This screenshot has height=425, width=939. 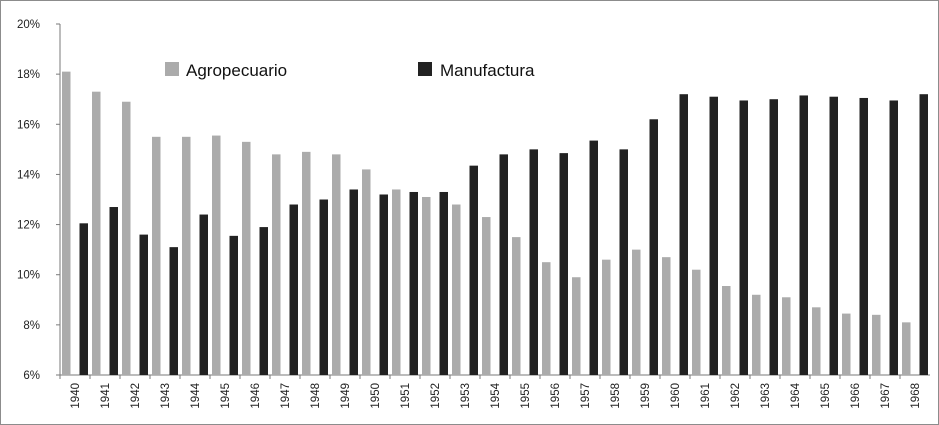 I want to click on x-tick-label: 1944, so click(x=196, y=395).